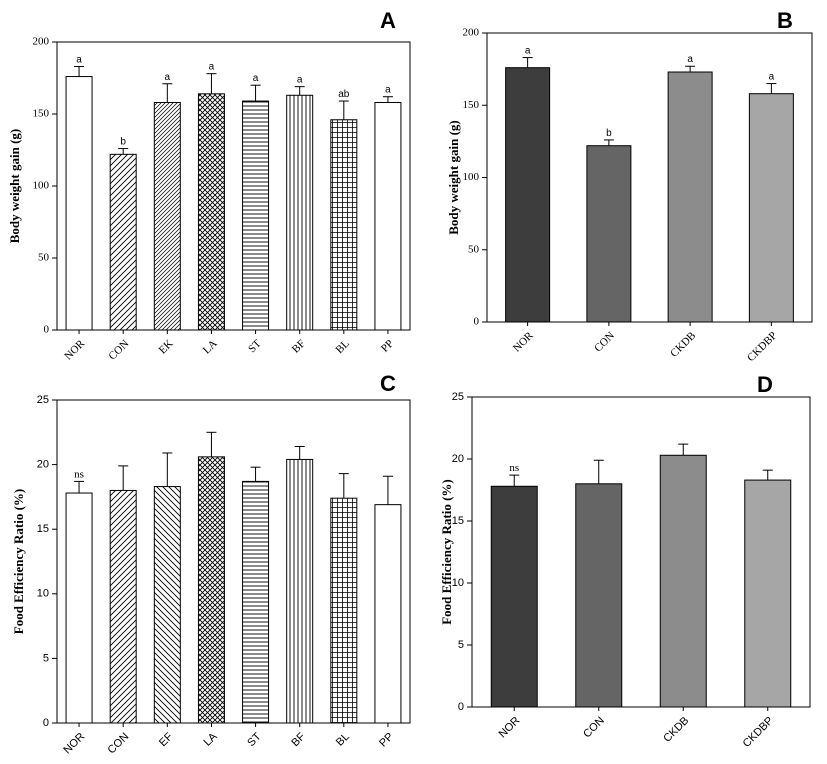 The image size is (827, 764). I want to click on x-tick-label: EK, so click(166, 347).